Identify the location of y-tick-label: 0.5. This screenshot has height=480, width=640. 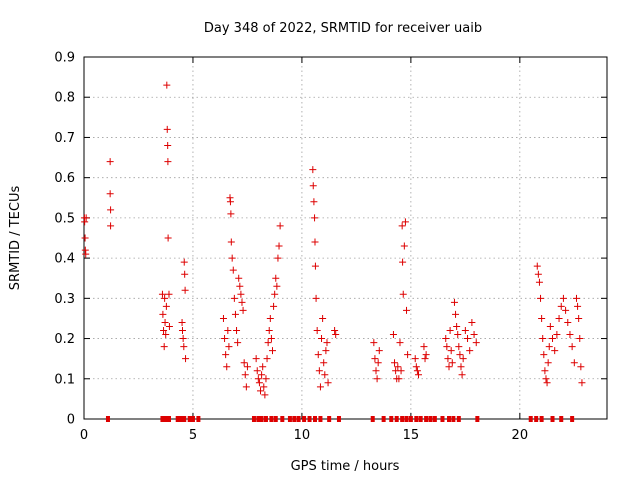
(64, 218).